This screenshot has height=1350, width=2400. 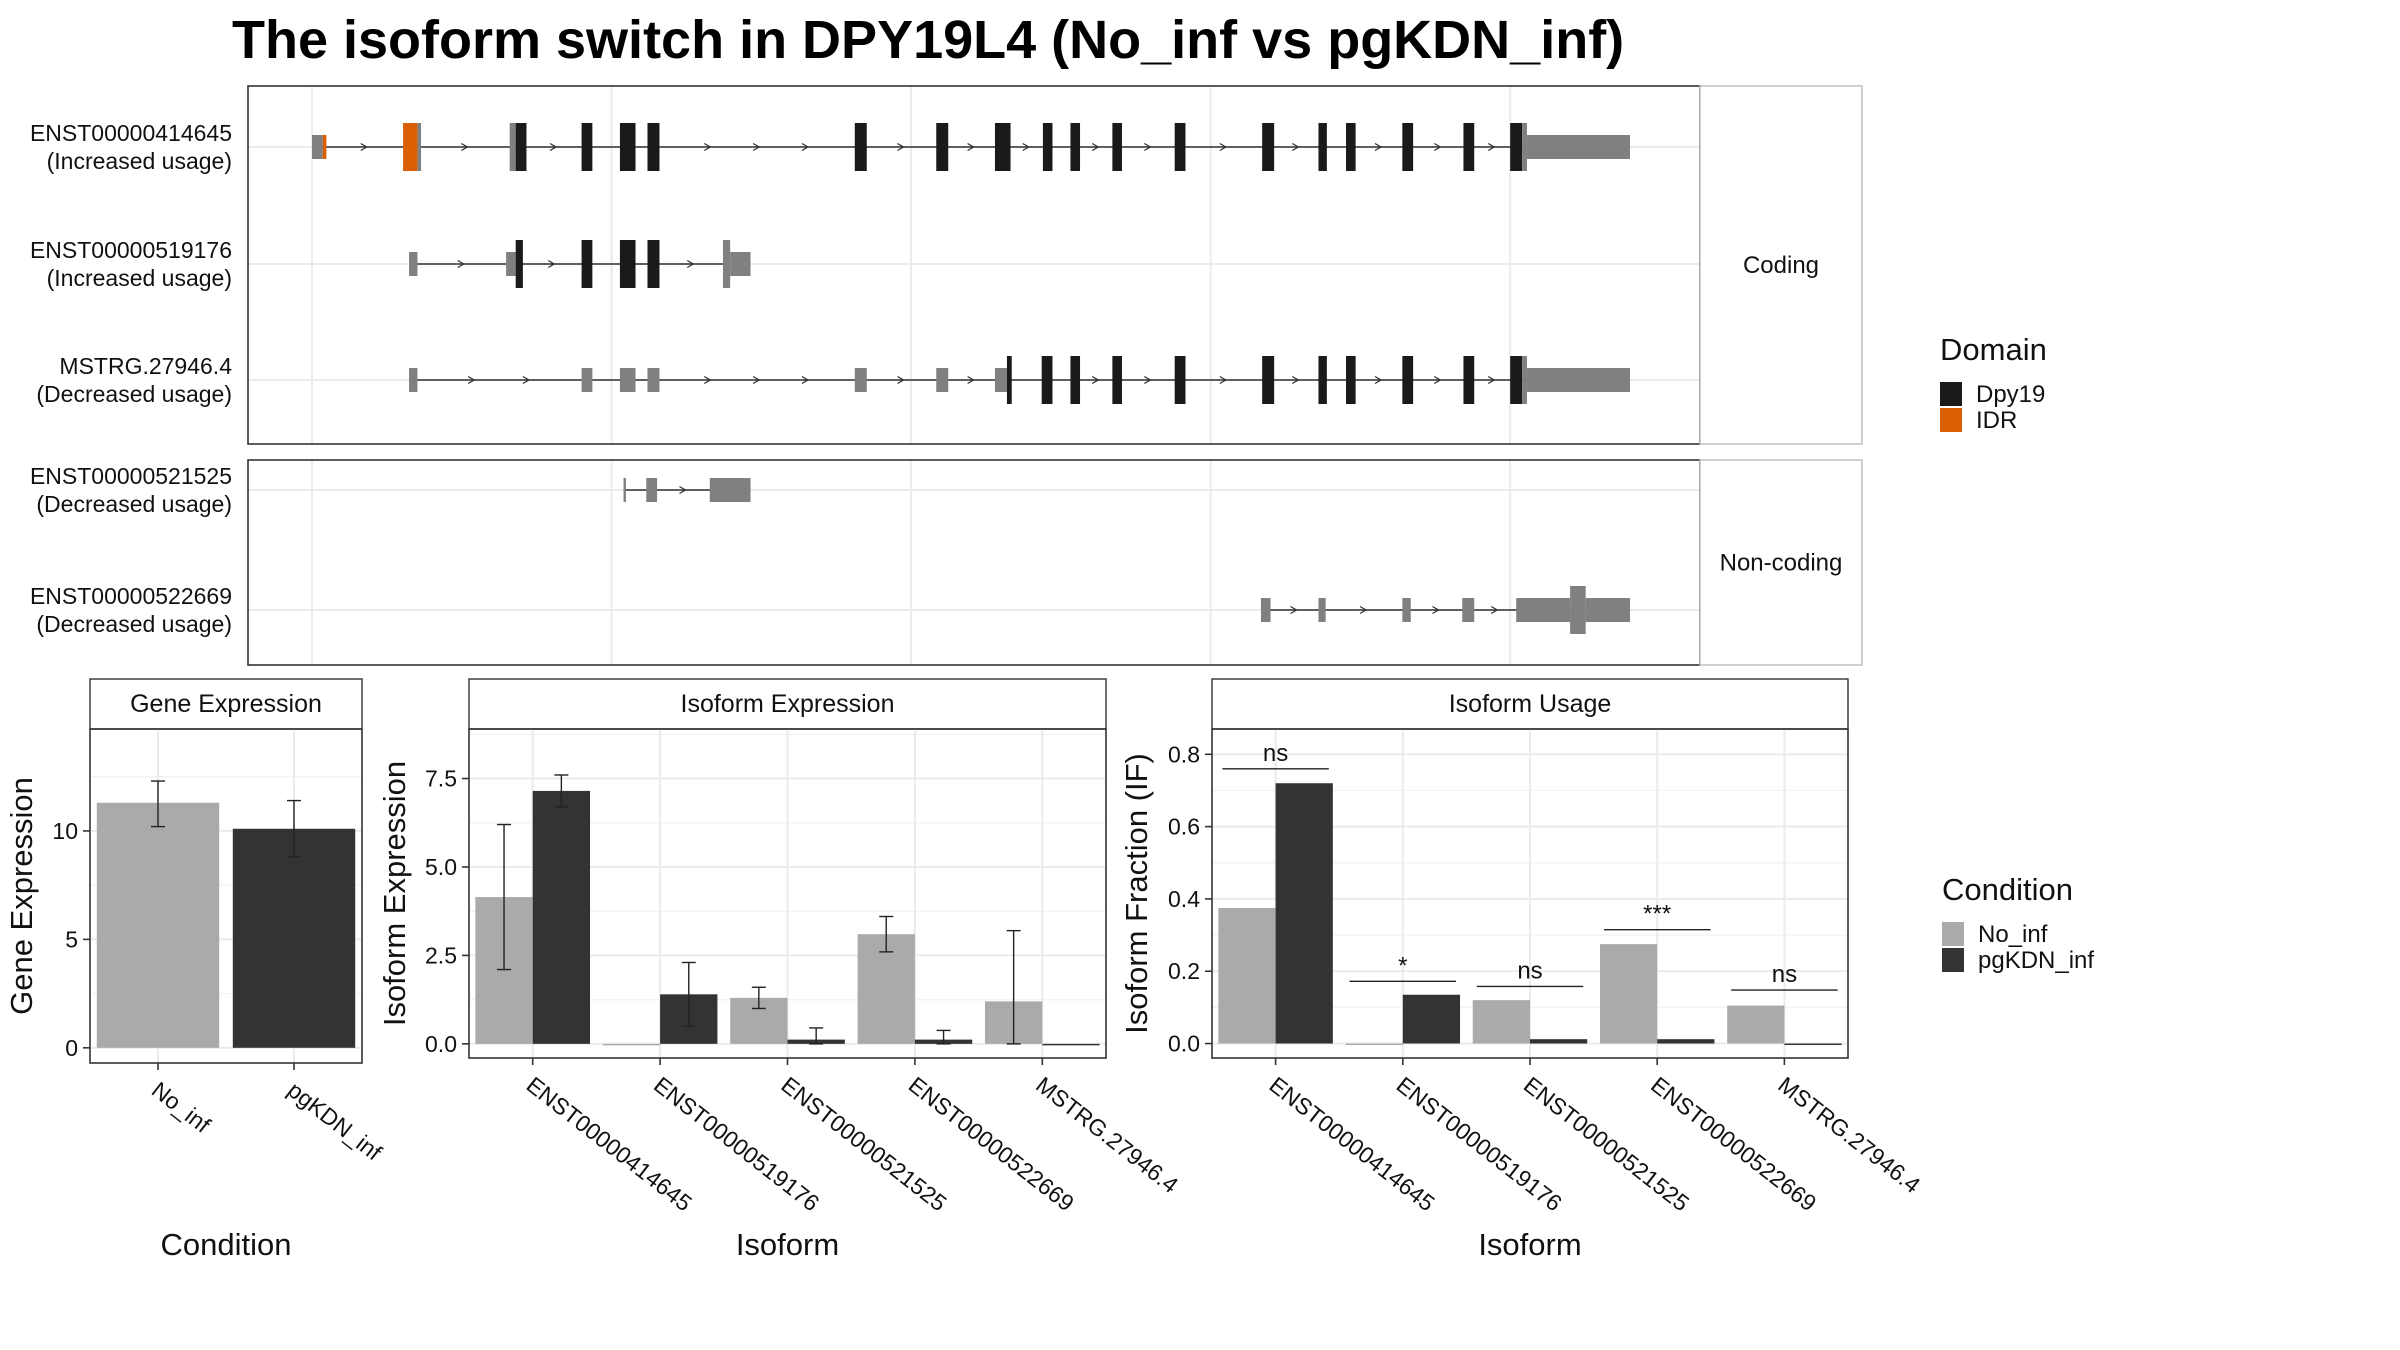 I want to click on legend-item-label: Dpy19, so click(x=2010, y=394).